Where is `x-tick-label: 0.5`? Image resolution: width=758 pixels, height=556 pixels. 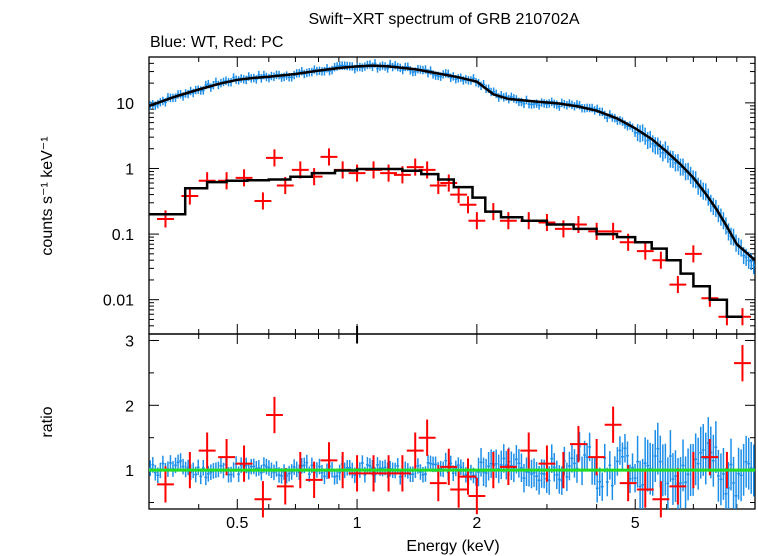
x-tick-label: 0.5 is located at coordinates (237, 523).